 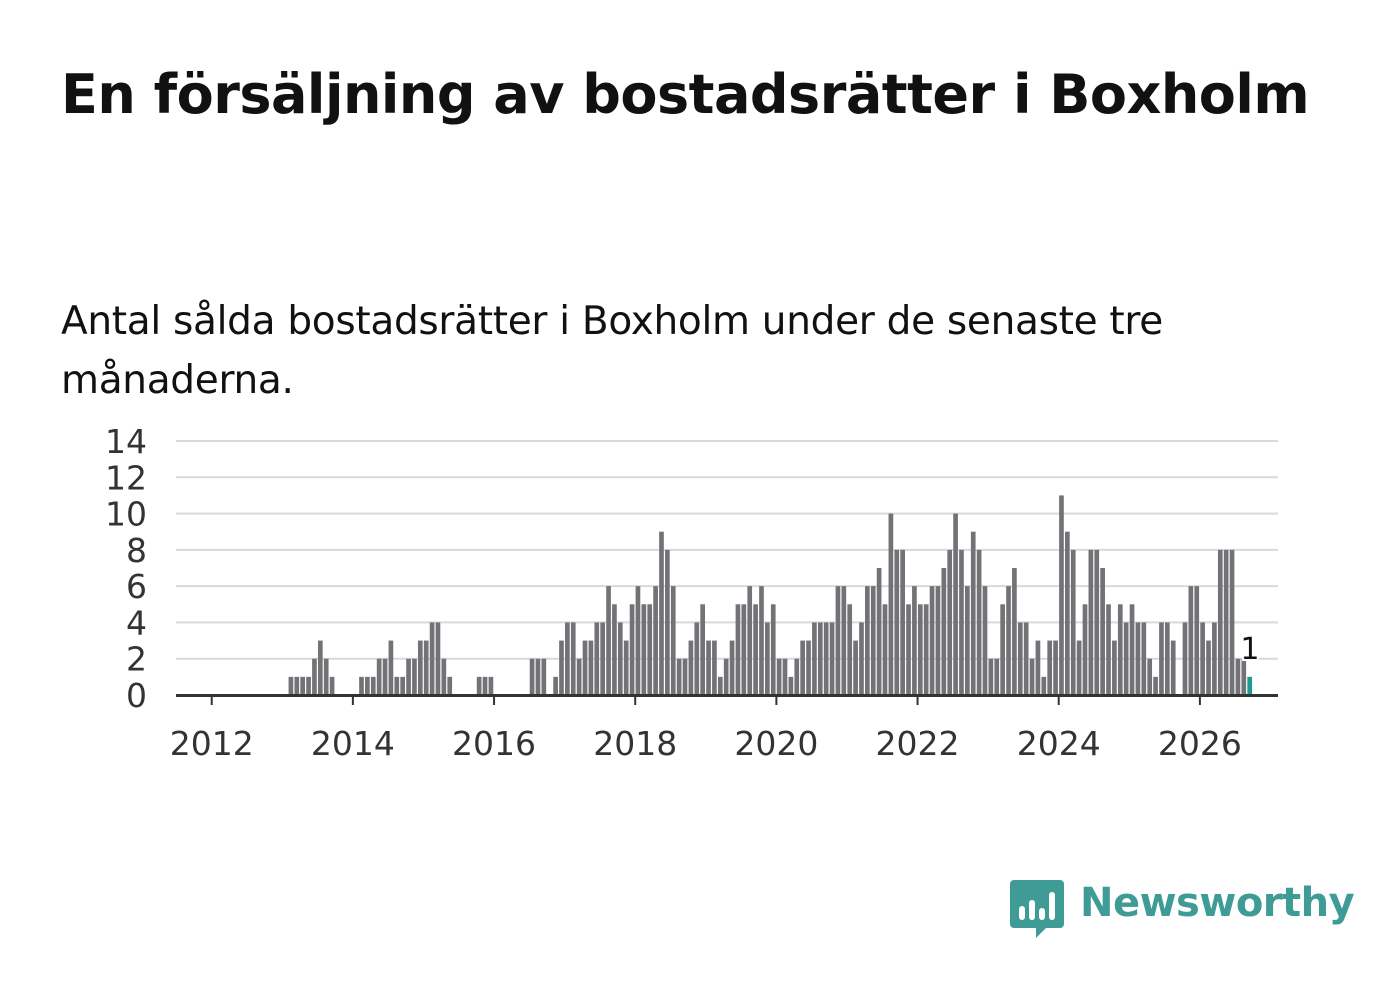 What do you see at coordinates (918, 743) in the screenshot?
I see `x-tick-label: 2022` at bounding box center [918, 743].